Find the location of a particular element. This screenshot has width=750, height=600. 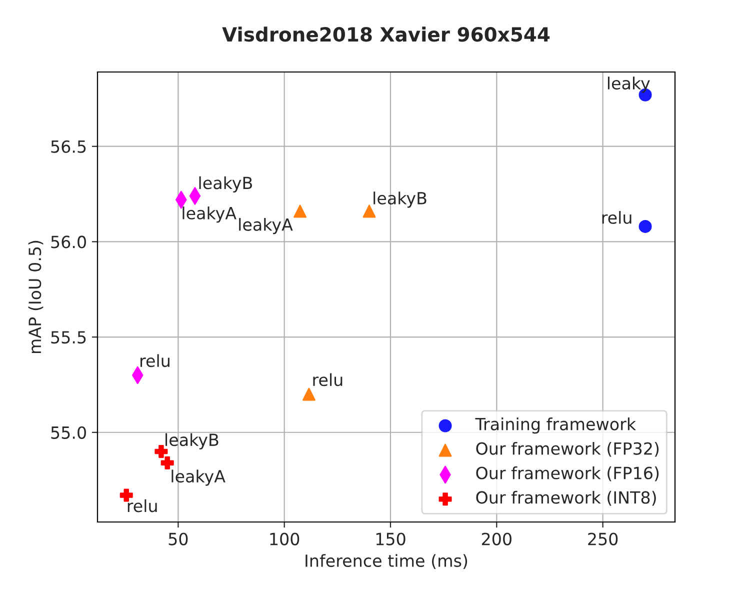

chart-title: Visdrone2018 Xavier 960x544 is located at coordinates (386, 34).